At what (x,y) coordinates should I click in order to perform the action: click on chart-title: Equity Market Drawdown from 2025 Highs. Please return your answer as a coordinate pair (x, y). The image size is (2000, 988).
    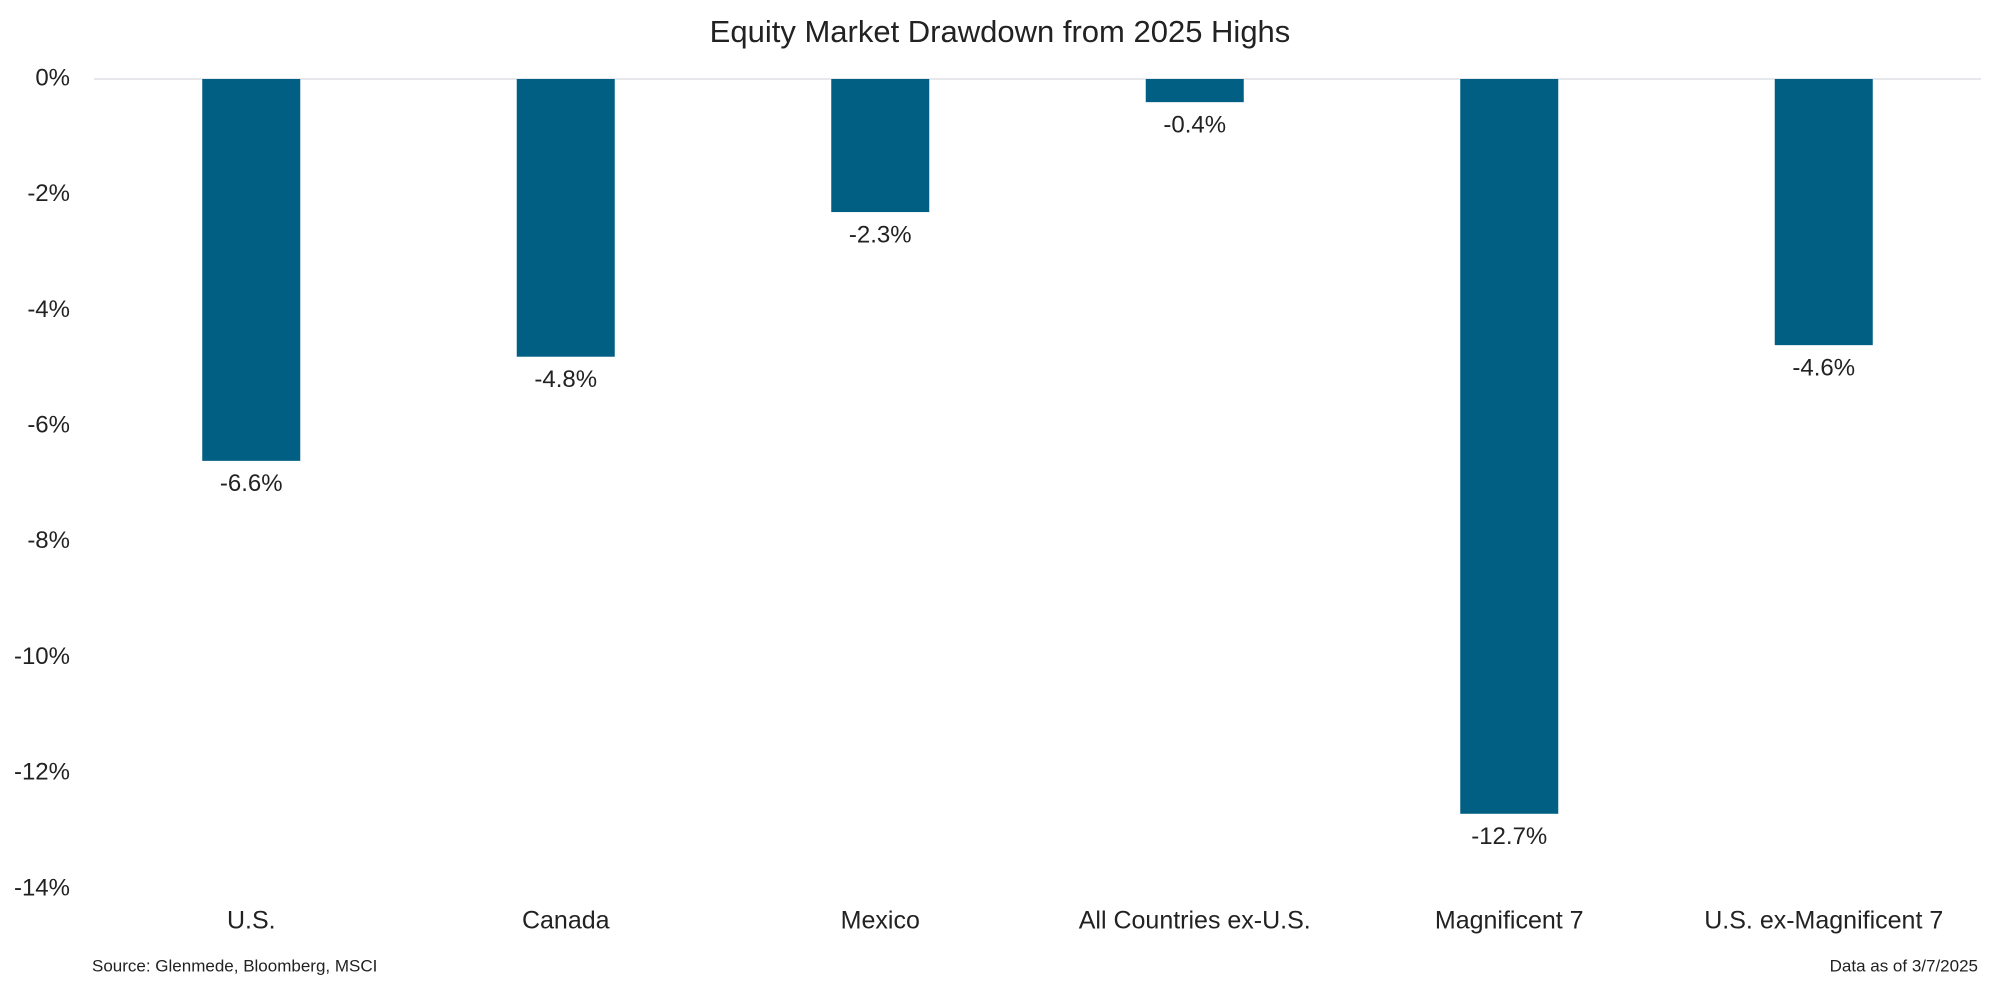
    Looking at the image, I should click on (1000, 31).